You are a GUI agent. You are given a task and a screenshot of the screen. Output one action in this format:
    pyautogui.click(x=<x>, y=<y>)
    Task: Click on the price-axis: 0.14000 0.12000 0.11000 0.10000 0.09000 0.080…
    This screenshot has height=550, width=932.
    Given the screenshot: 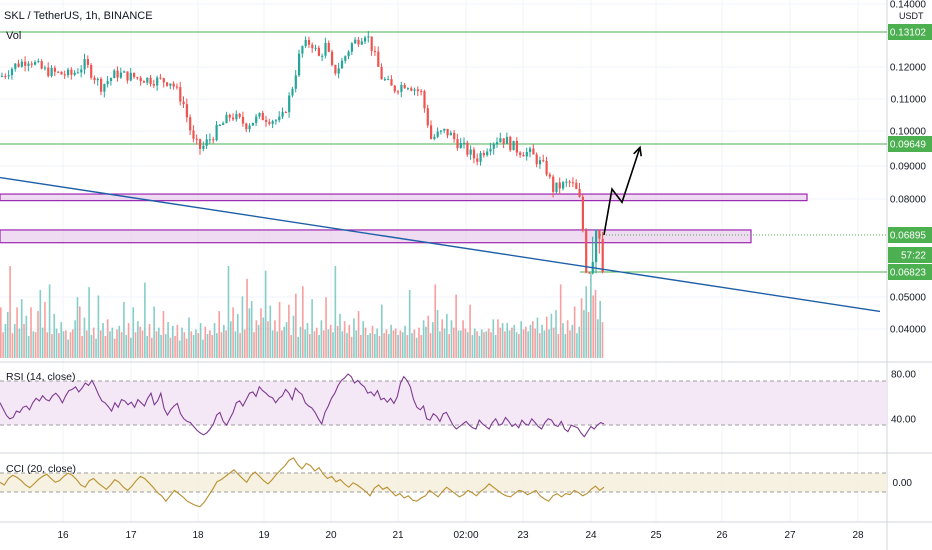 What is the action you would take?
    pyautogui.click(x=910, y=244)
    